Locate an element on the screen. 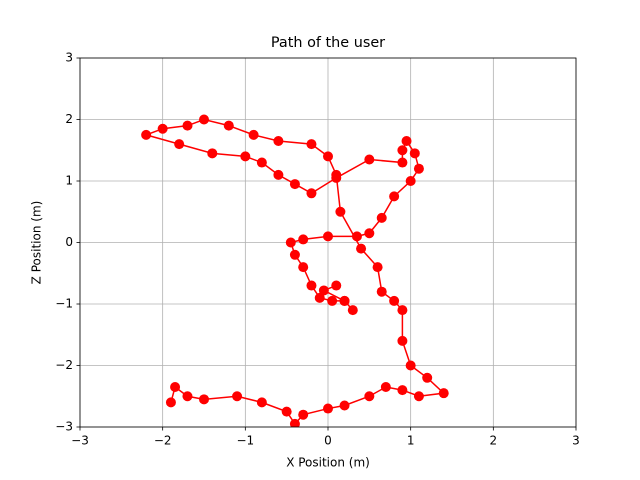  y-tick-label: 0 is located at coordinates (69, 242).